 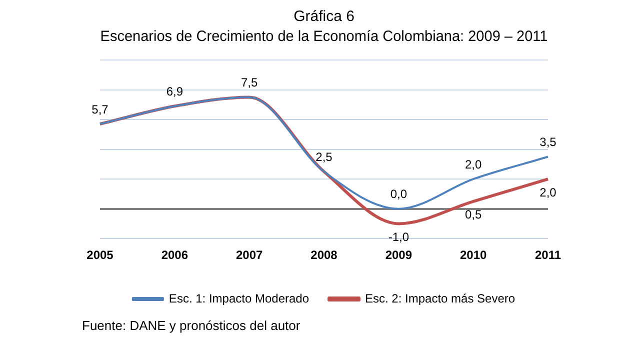 I want to click on legend-label: Esc. 1: Impacto Moderado, so click(x=239, y=298).